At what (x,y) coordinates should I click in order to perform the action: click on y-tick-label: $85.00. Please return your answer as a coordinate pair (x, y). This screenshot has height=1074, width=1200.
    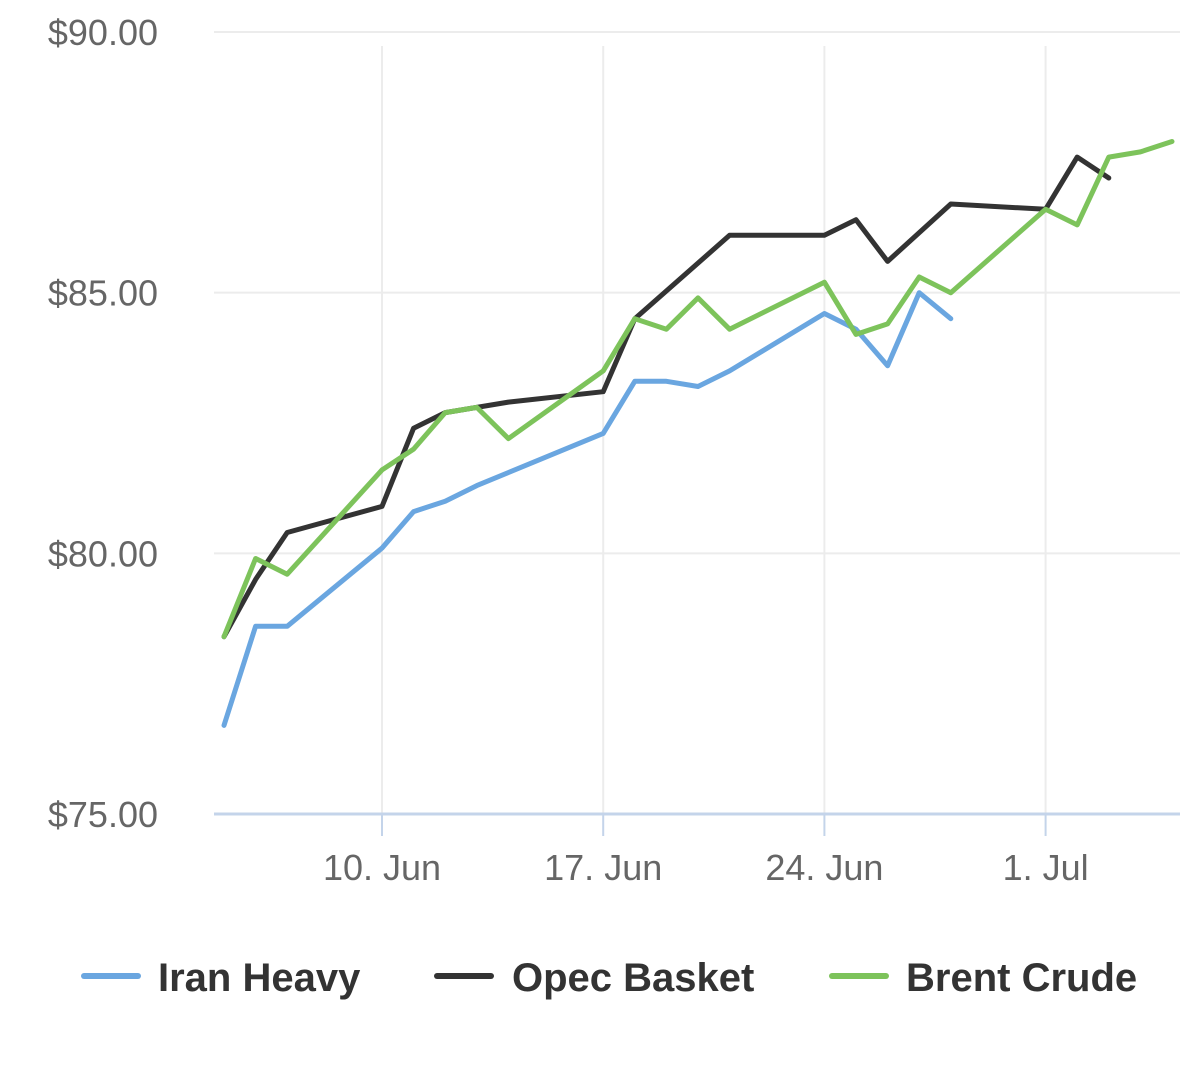
    Looking at the image, I should click on (103, 293).